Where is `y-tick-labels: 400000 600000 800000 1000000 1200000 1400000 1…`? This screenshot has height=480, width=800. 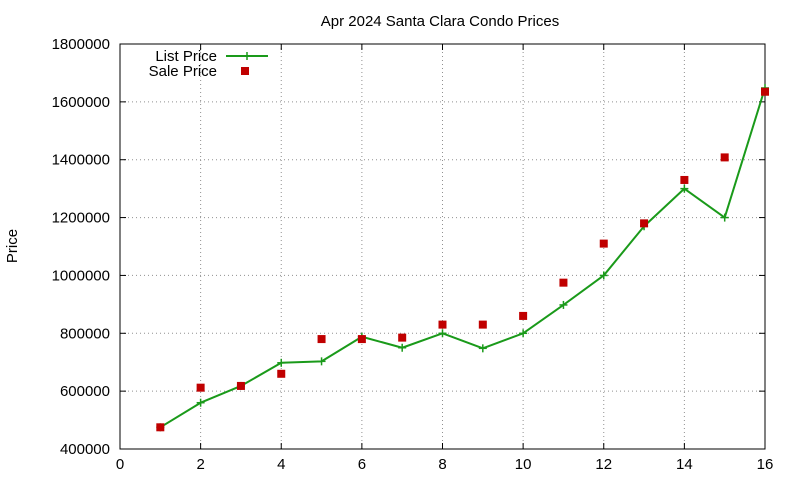
y-tick-labels: 400000 600000 800000 1000000 1200000 1400000 1… is located at coordinates (81, 247).